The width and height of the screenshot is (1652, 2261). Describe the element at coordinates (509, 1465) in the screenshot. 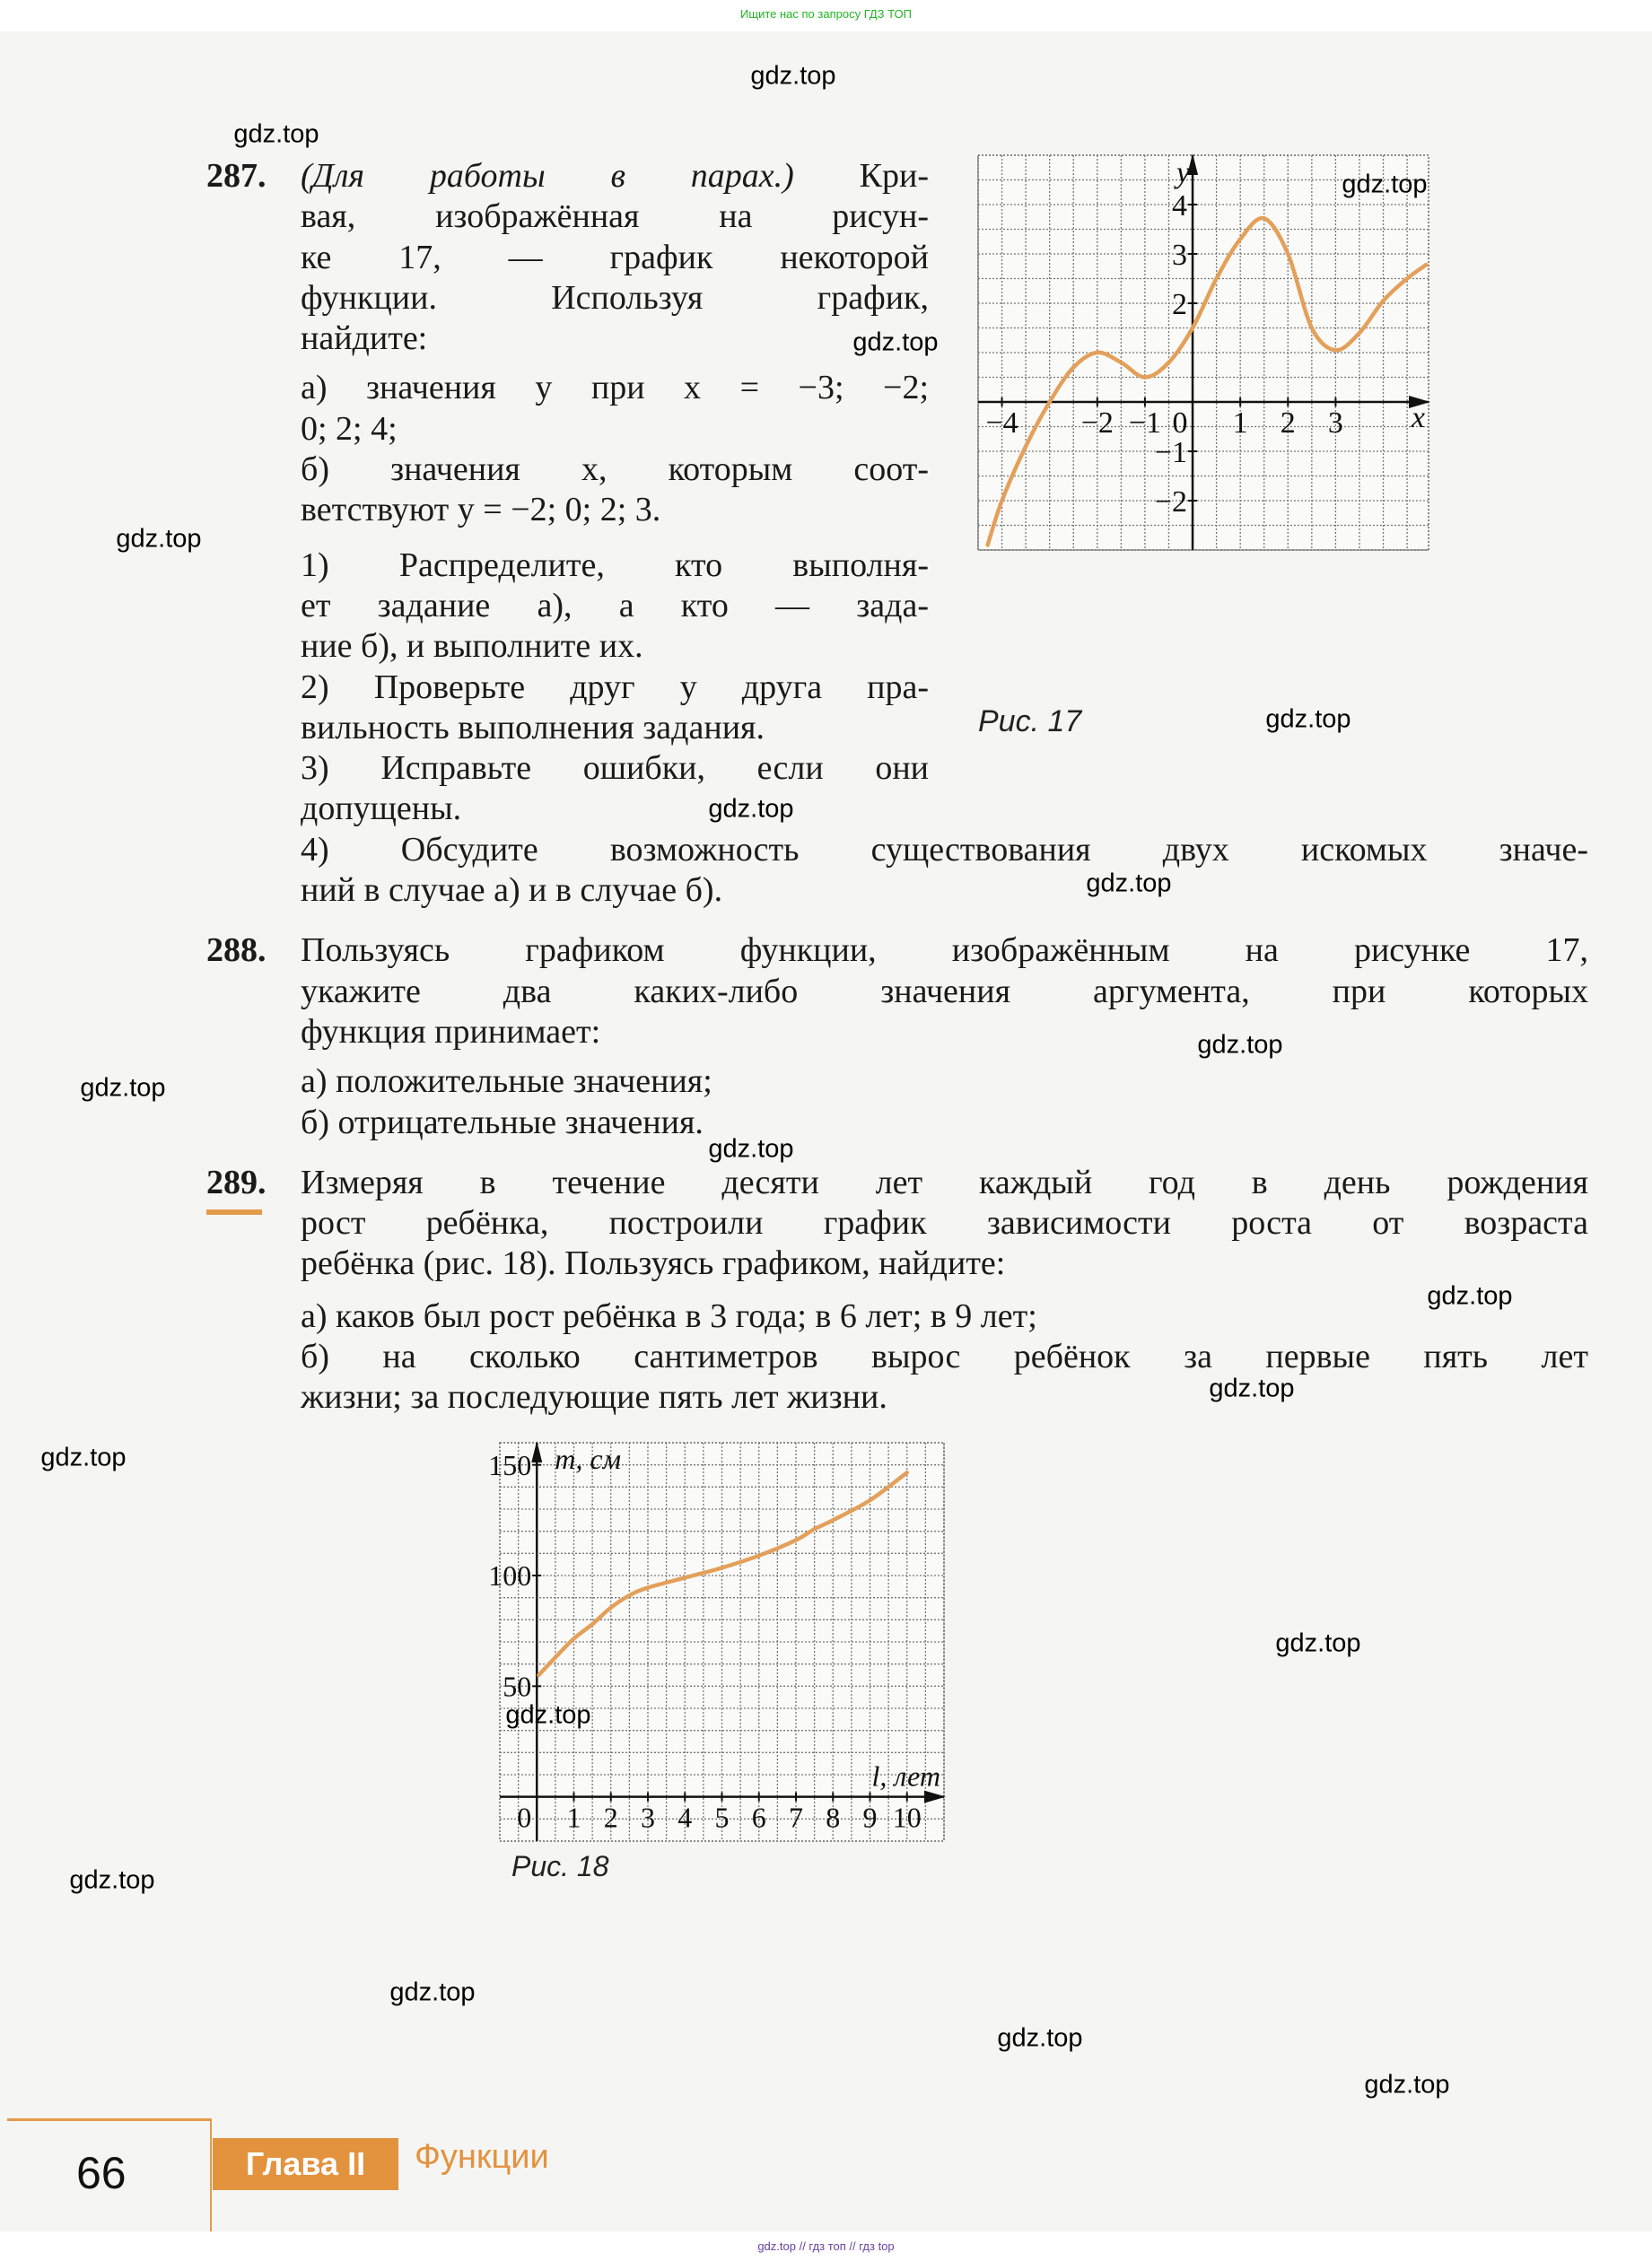

I see `y-tick-label: 150` at that location.